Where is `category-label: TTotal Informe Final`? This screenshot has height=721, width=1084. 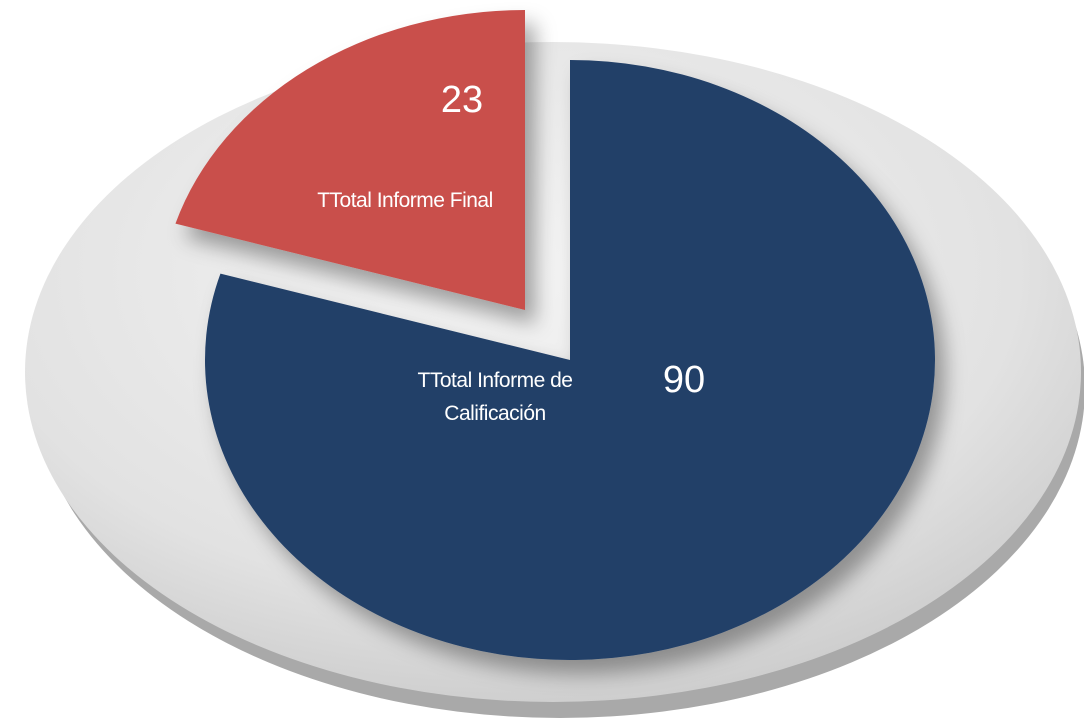 category-label: TTotal Informe Final is located at coordinates (405, 200).